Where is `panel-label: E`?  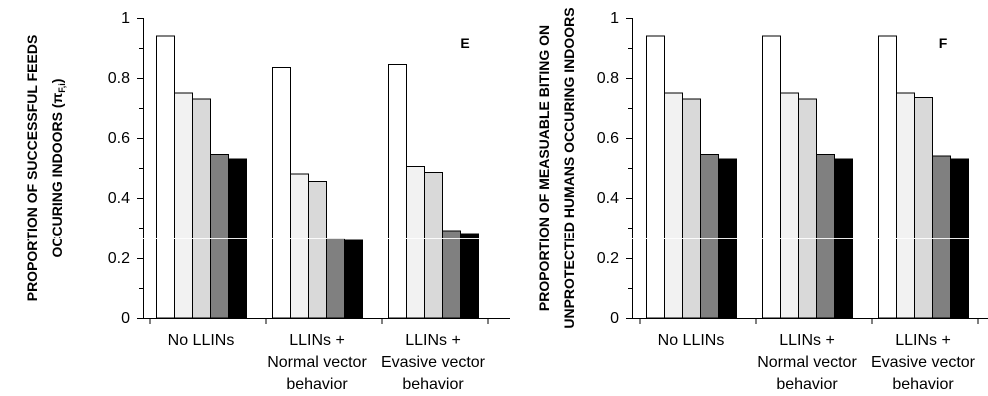 panel-label: E is located at coordinates (464, 43).